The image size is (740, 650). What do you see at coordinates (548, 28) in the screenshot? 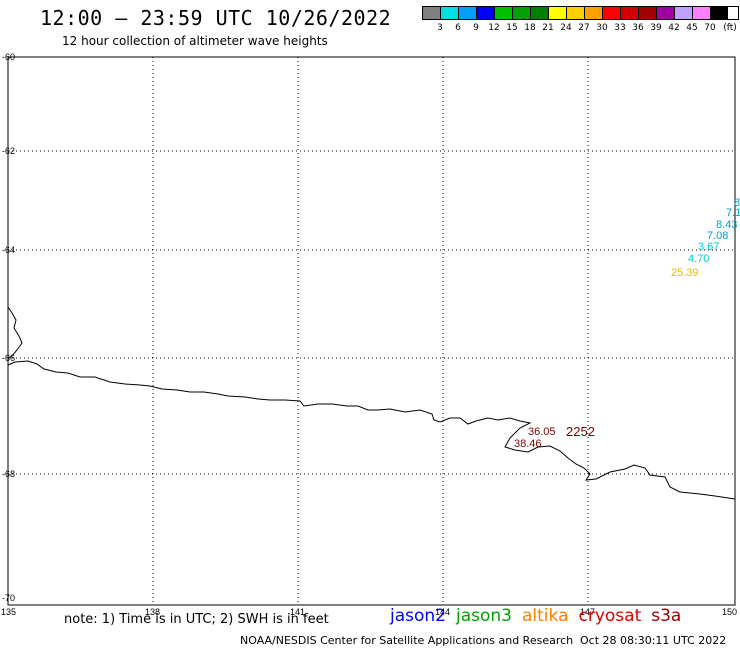
I see `legend-label: 21` at bounding box center [548, 28].